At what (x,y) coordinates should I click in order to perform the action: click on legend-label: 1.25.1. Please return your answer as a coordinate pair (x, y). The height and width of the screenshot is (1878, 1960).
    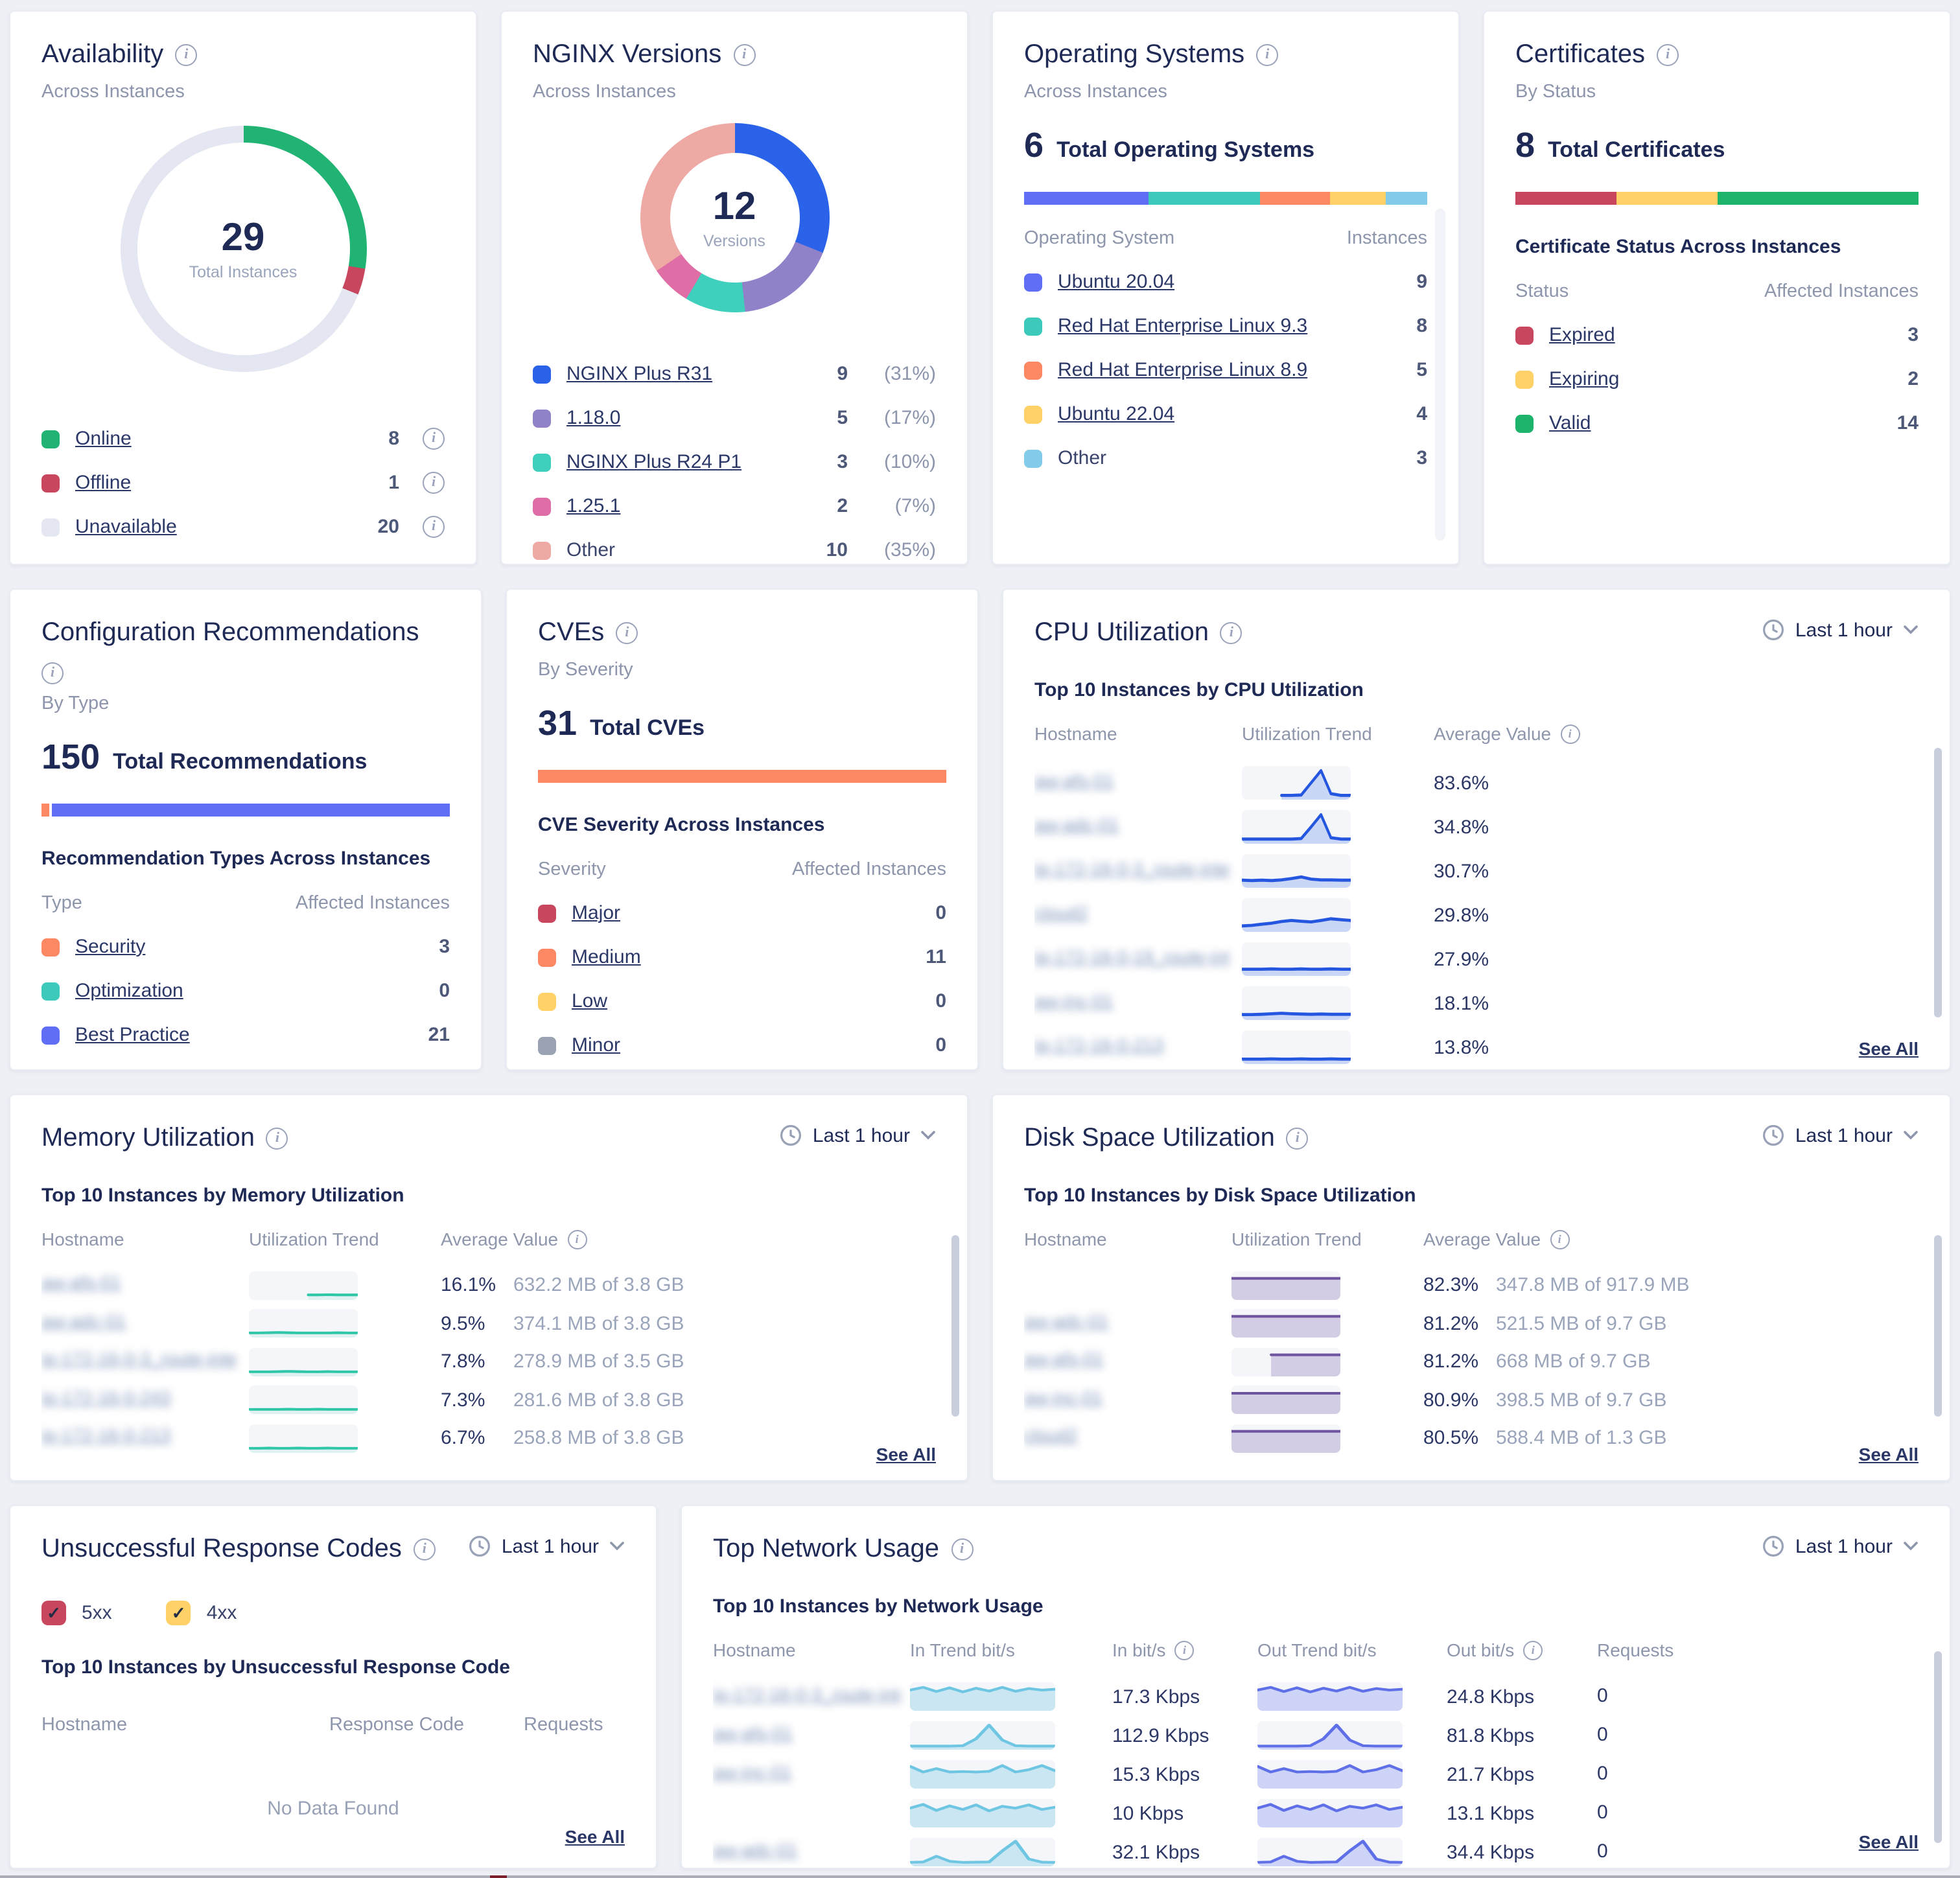
    Looking at the image, I should click on (593, 506).